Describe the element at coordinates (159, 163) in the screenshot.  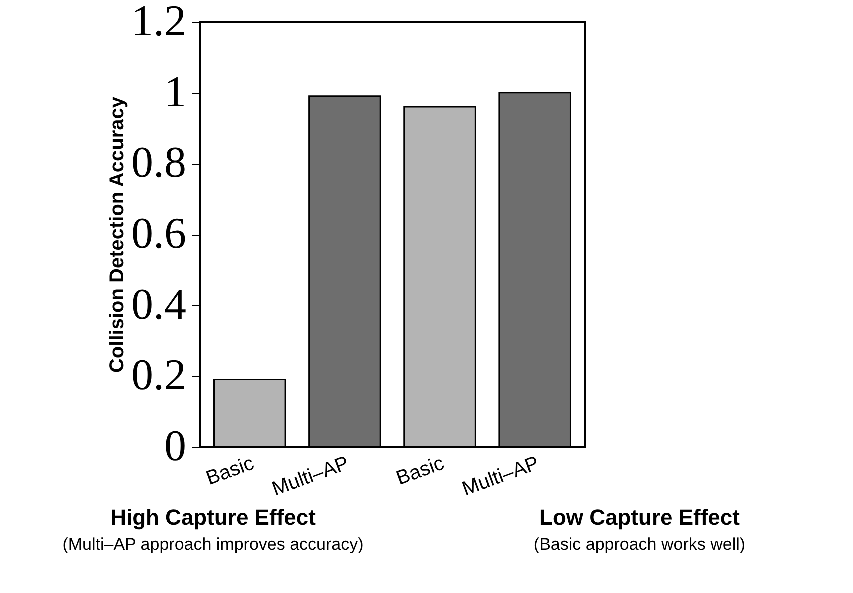
I see `y-tick-label: 0.8` at that location.